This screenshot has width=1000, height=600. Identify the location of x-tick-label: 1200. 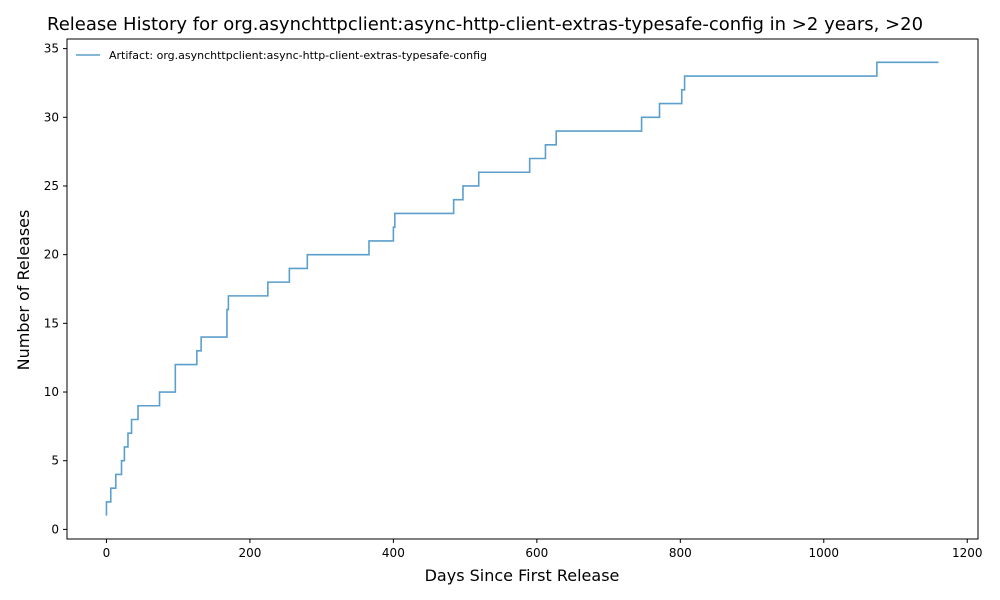
(967, 553).